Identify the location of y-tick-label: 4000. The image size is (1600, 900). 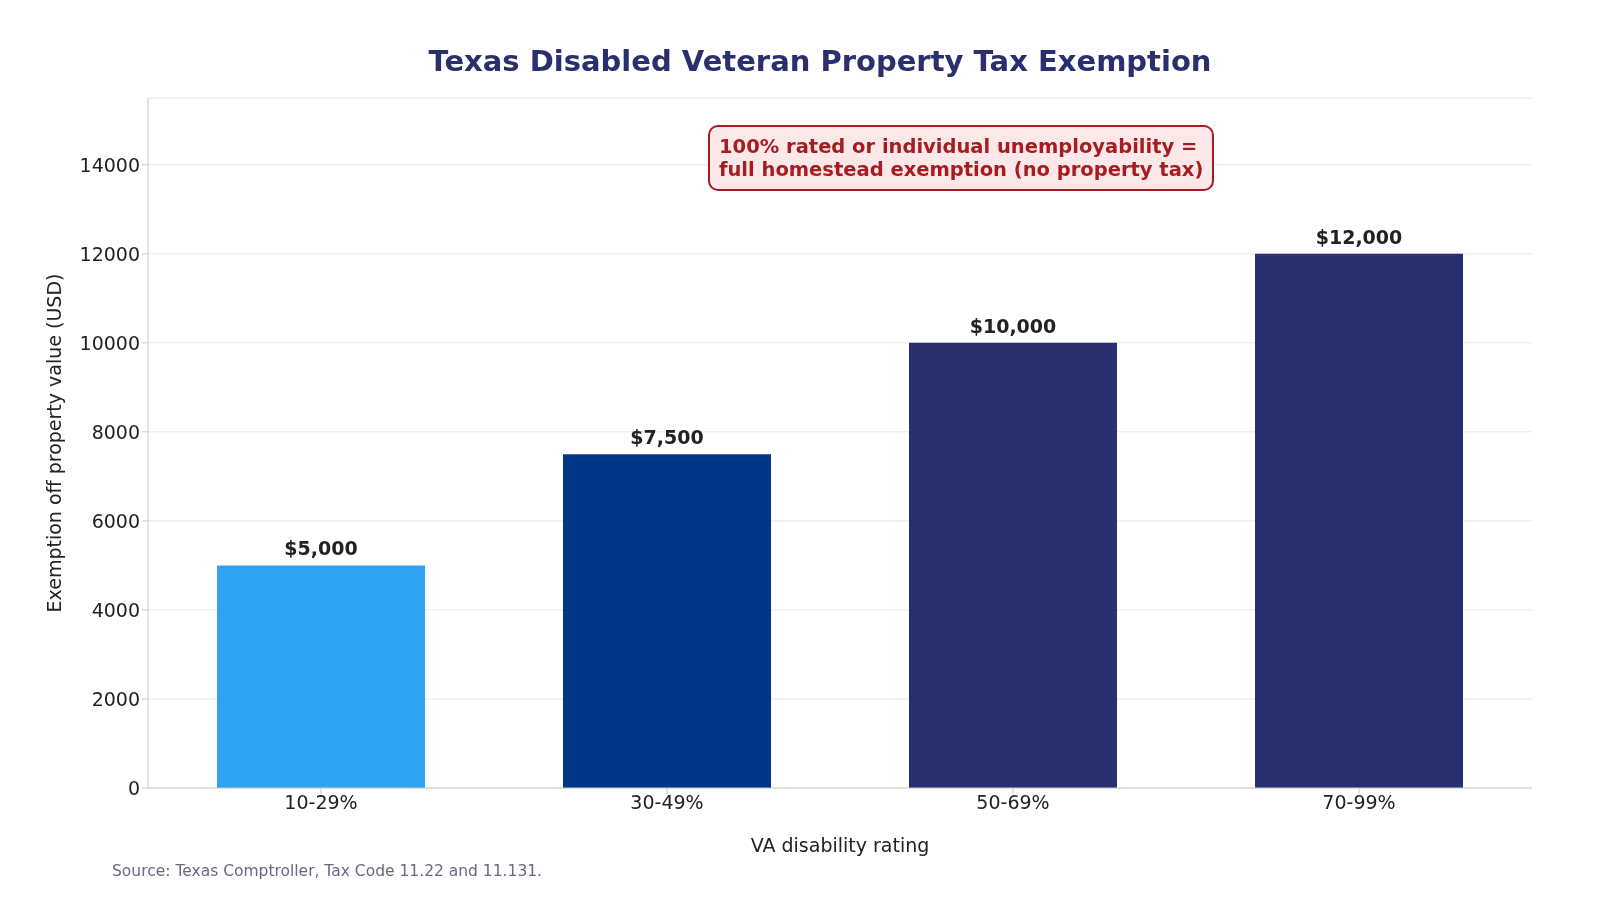
(115, 609).